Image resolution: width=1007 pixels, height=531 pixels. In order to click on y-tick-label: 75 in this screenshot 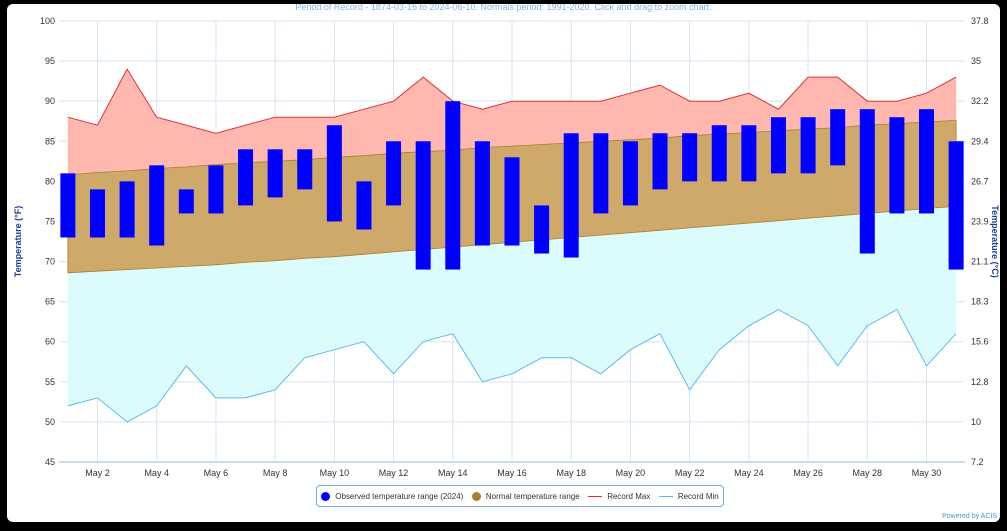, I will do `click(50, 221)`.